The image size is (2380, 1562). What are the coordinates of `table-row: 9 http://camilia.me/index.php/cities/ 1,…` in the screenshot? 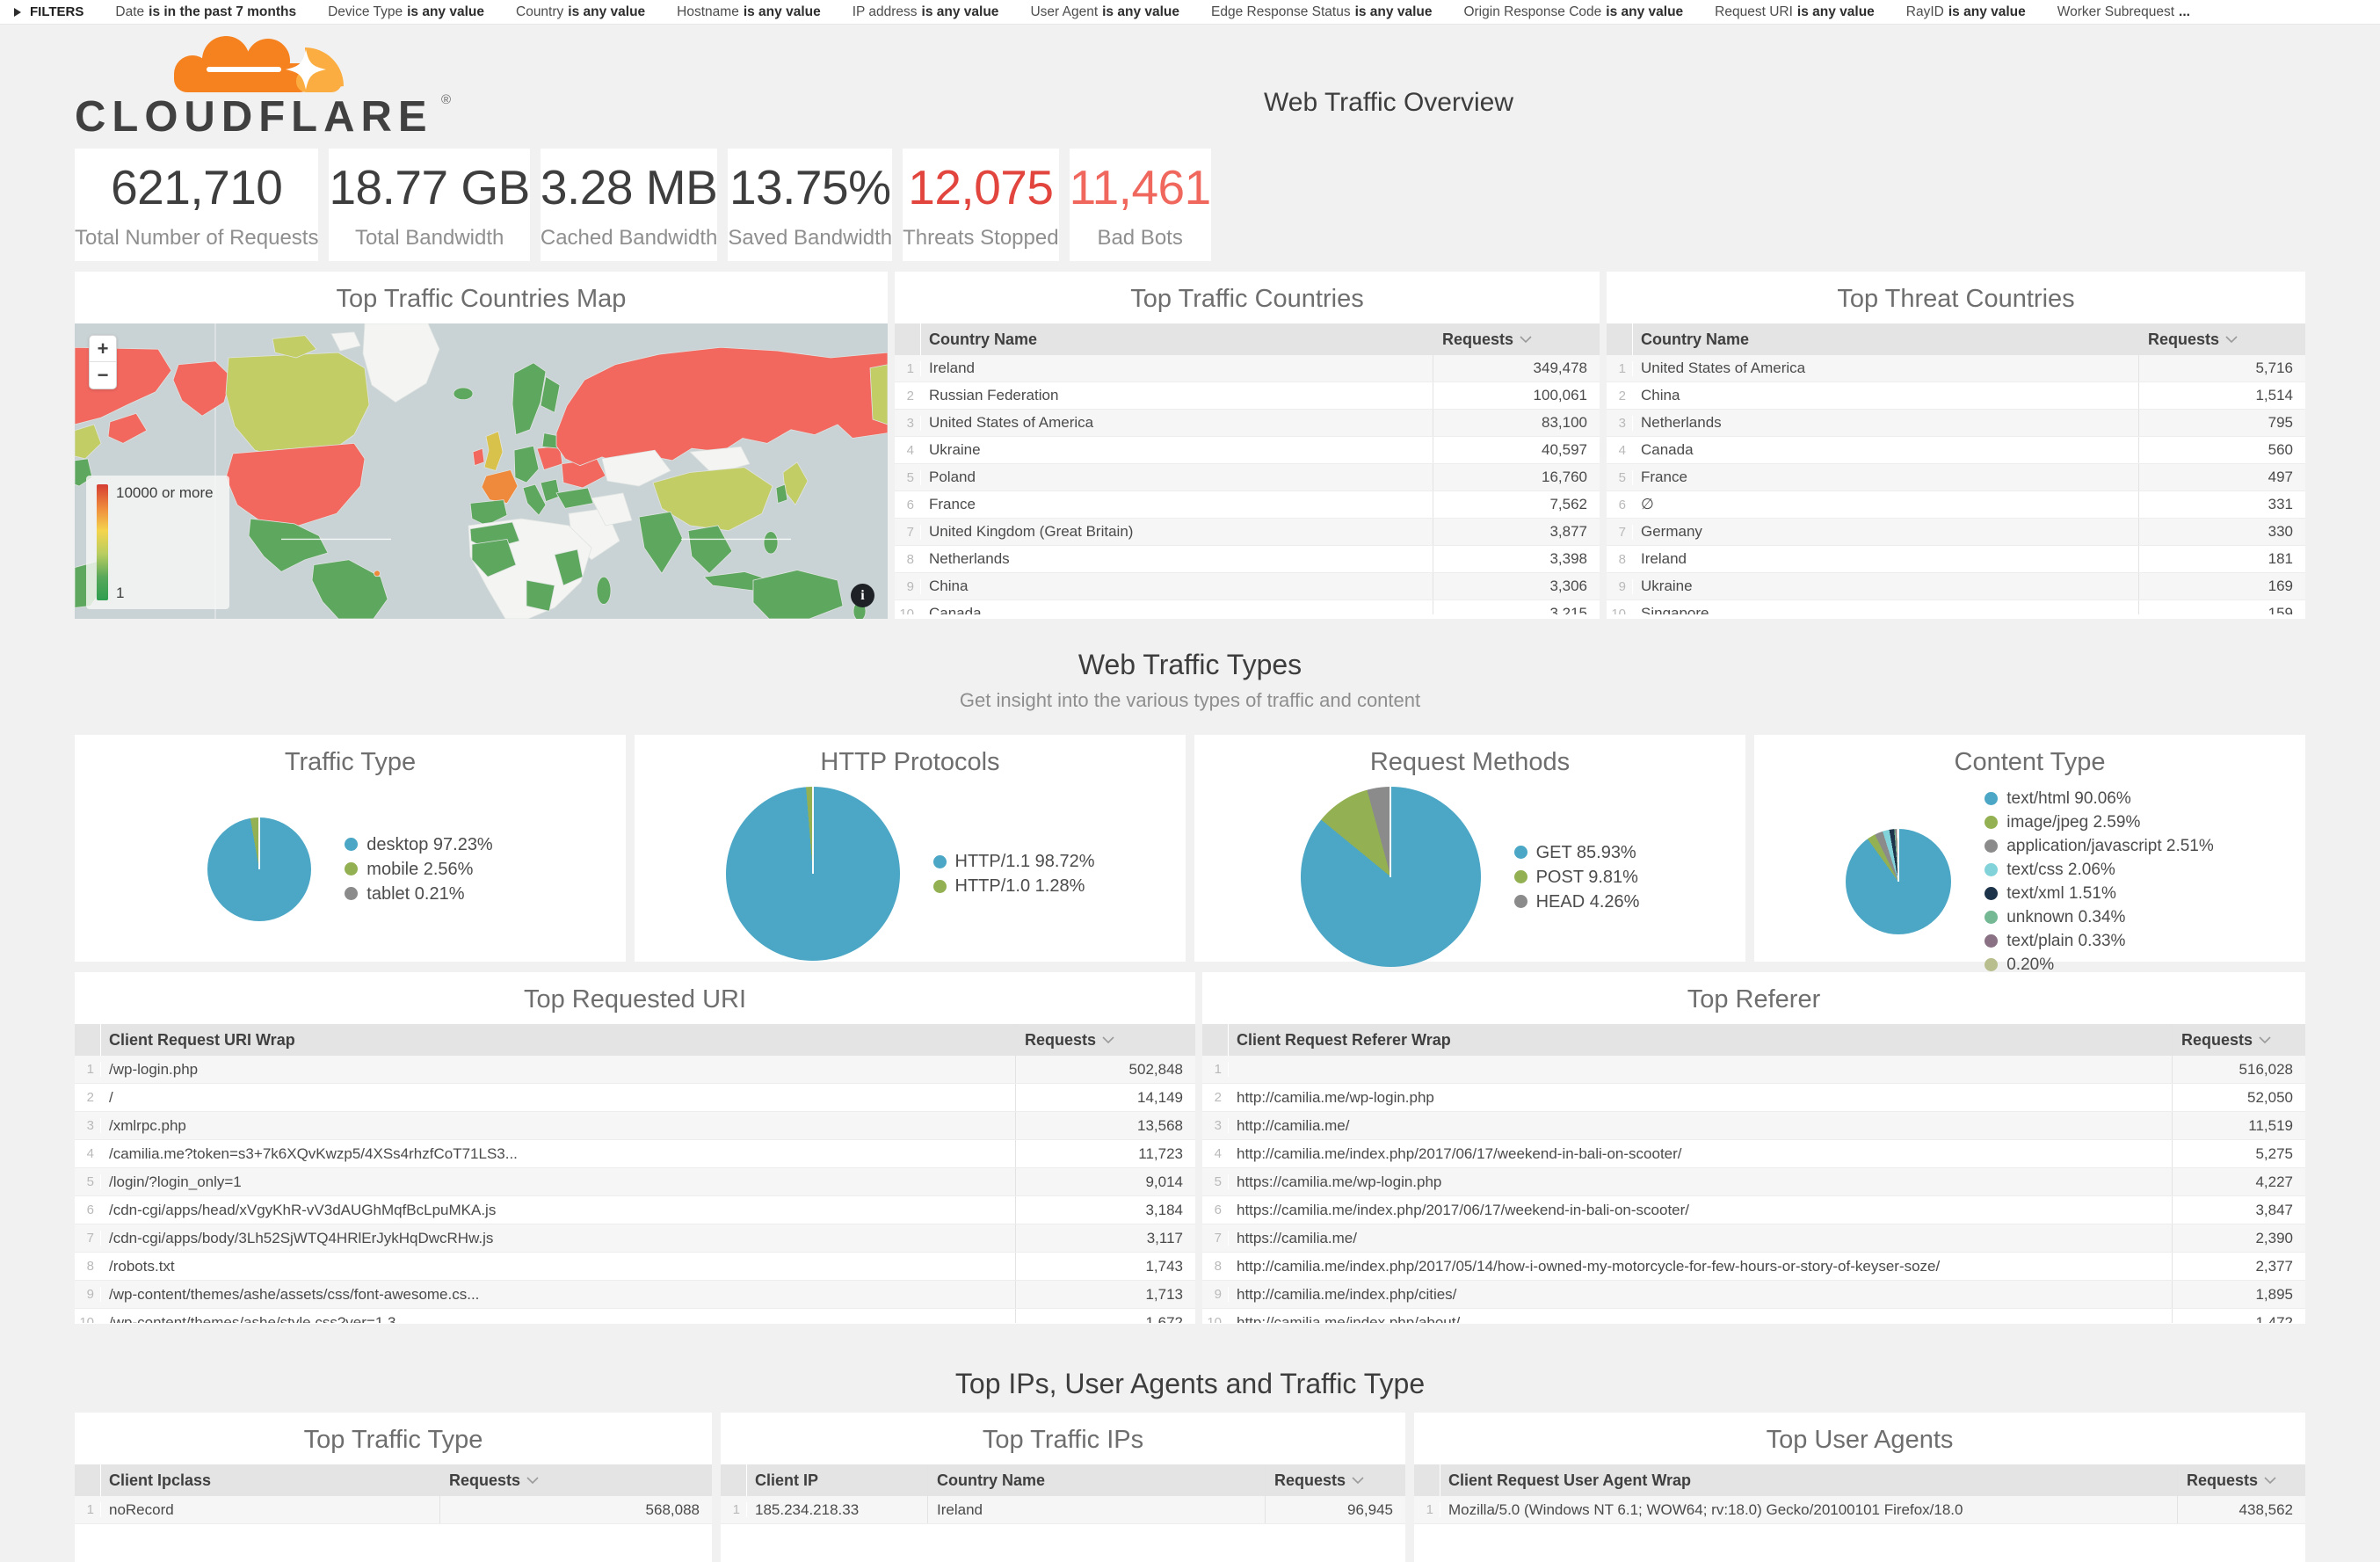 It's located at (1753, 1295).